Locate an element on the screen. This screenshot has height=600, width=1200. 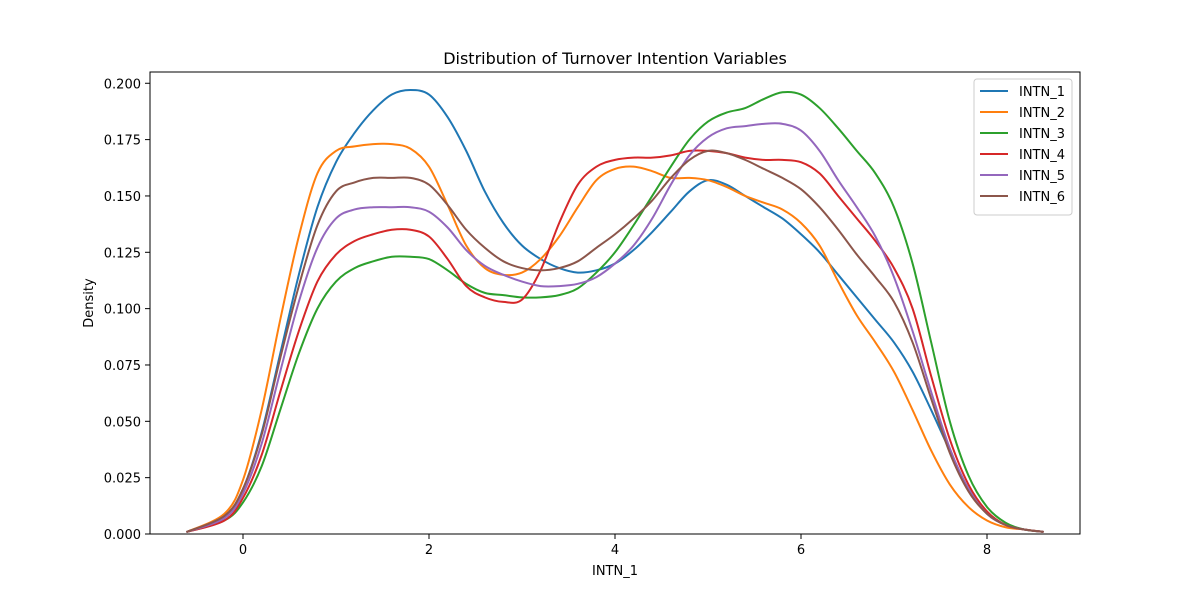
legend: INTN_1 INTN_2 INTN_3 INTN_4 INTN_5 INTN_6 is located at coordinates (1023, 147).